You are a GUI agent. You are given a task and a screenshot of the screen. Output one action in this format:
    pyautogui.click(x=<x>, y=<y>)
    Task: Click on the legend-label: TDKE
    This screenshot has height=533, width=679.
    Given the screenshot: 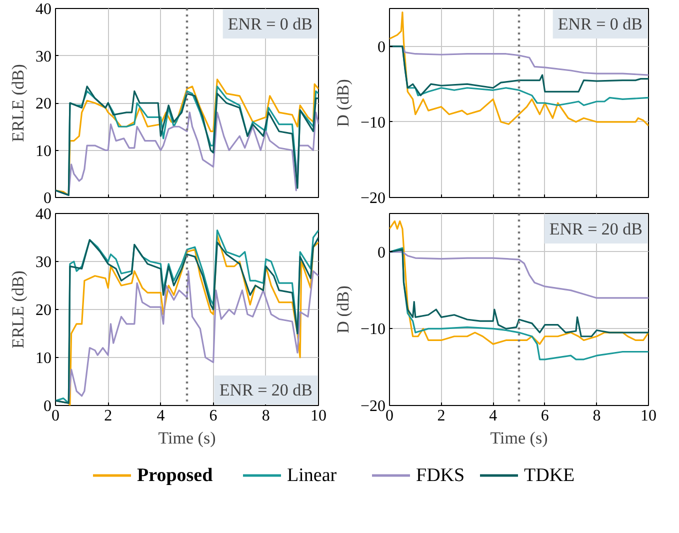 What is the action you would take?
    pyautogui.click(x=549, y=475)
    